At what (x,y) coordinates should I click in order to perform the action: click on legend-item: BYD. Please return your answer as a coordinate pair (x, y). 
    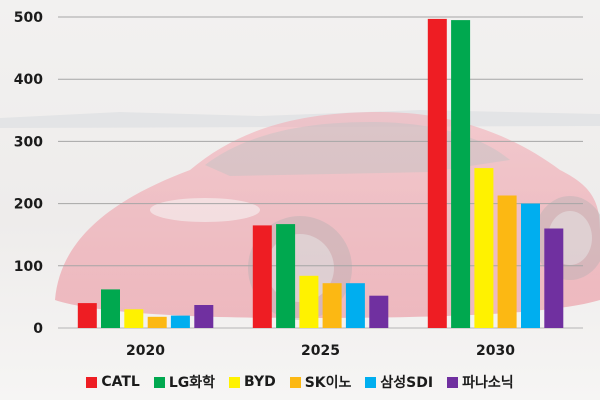
    Looking at the image, I should click on (252, 382).